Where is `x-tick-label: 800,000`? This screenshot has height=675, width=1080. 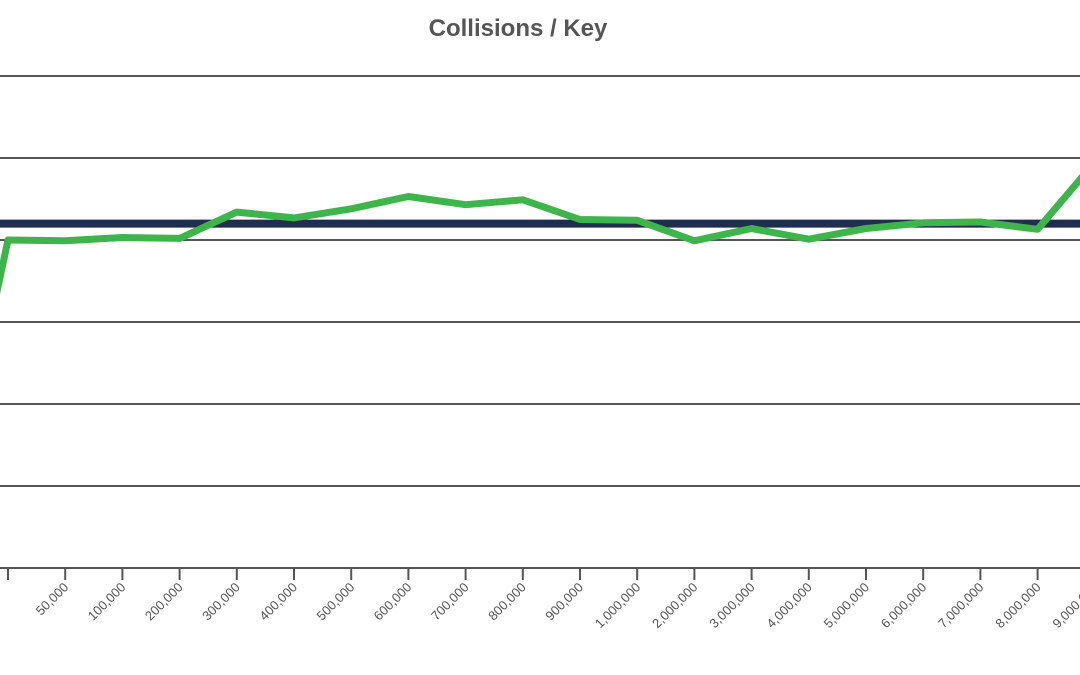 x-tick-label: 800,000 is located at coordinates (507, 602).